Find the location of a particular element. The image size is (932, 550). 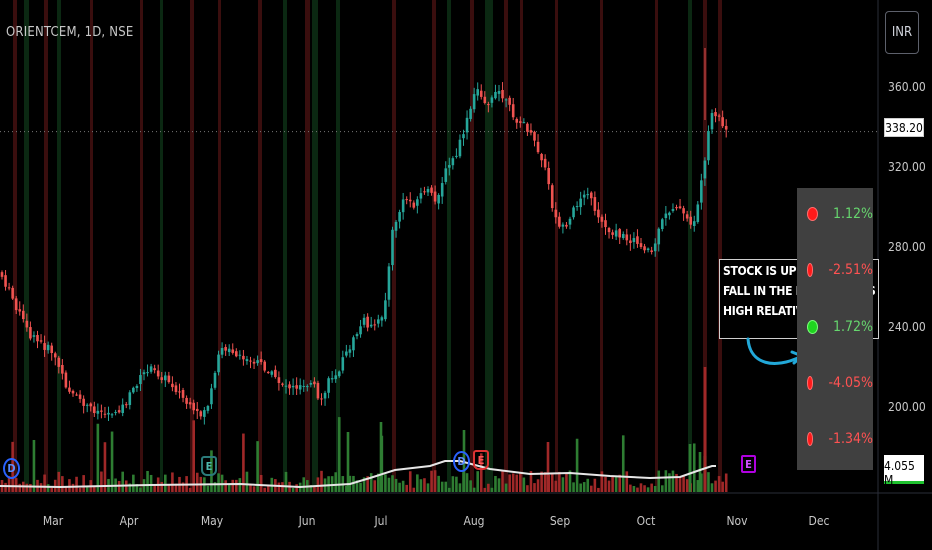

status-dot is located at coordinates (810, 270).